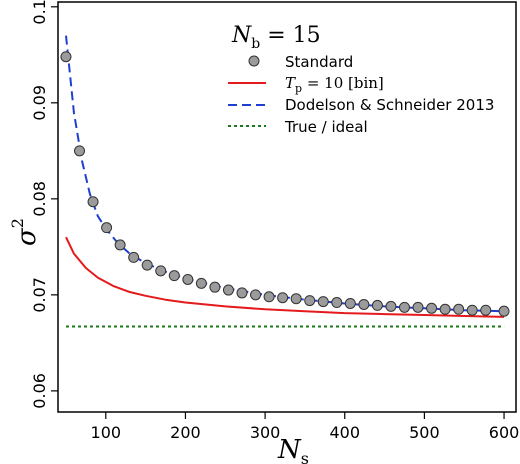 The height and width of the screenshot is (464, 520). Describe the element at coordinates (39, 295) in the screenshot. I see `y-tick-label: 0.07` at that location.